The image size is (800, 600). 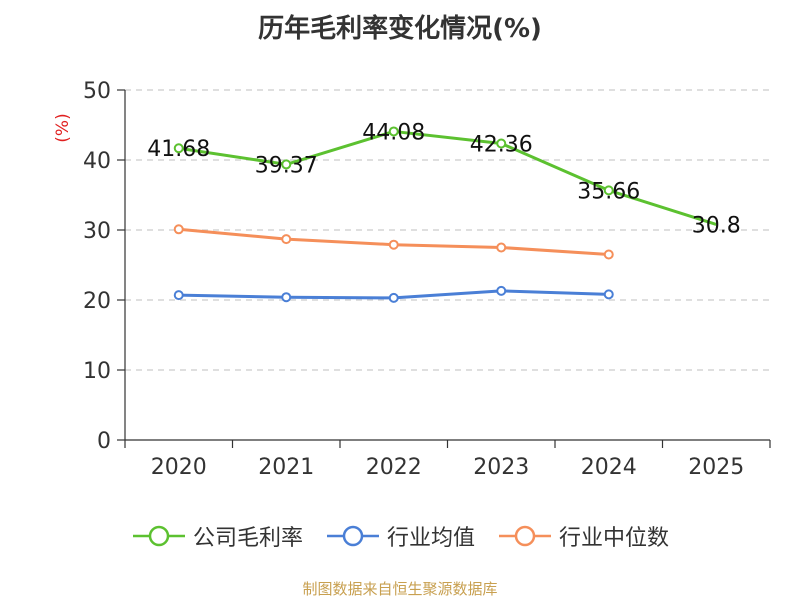 I want to click on x-tick-label: 2021, so click(x=286, y=467).